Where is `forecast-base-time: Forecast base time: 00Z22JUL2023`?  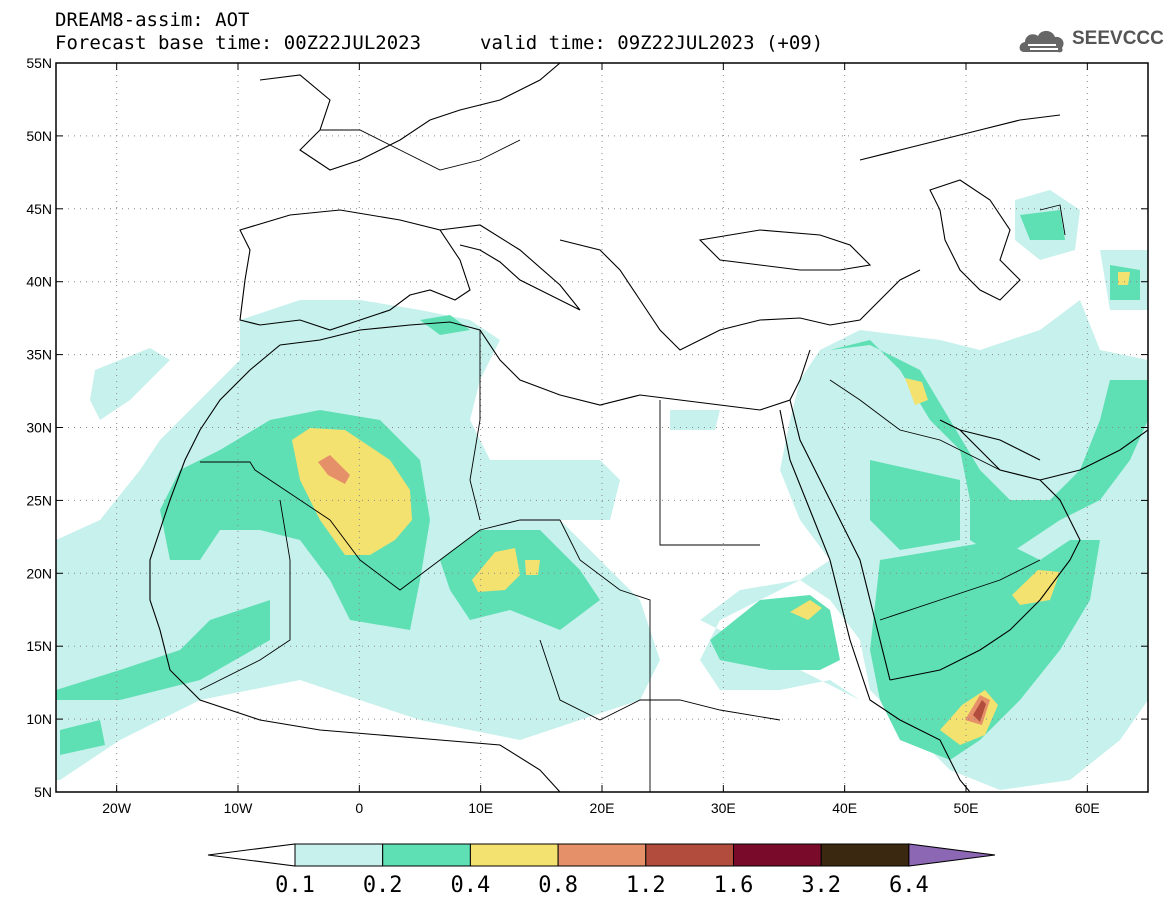 forecast-base-time: Forecast base time: 00Z22JUL2023 is located at coordinates (238, 43).